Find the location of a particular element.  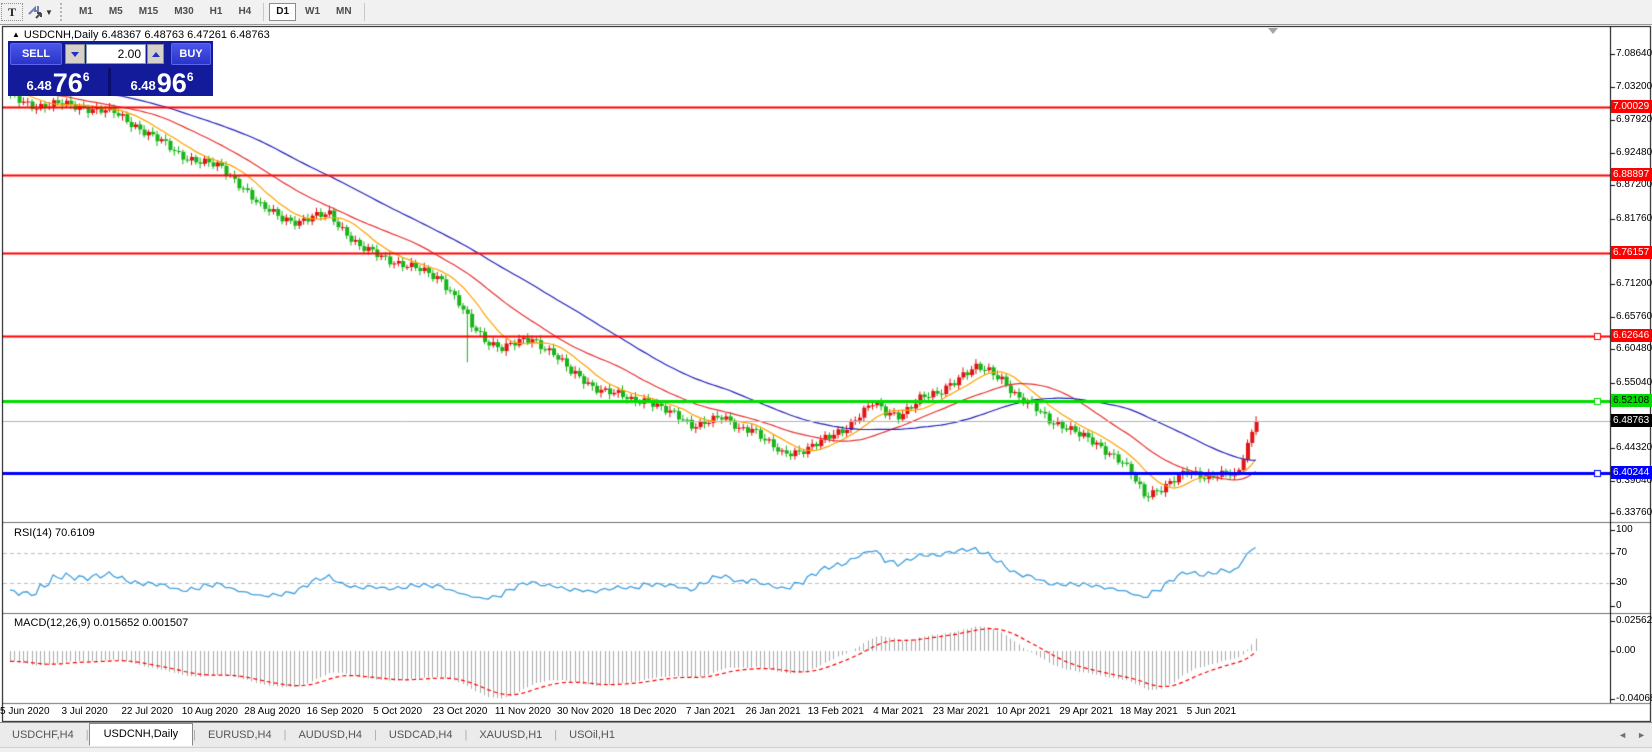

date-axis-label: 11 Nov 2020 is located at coordinates (522, 711).